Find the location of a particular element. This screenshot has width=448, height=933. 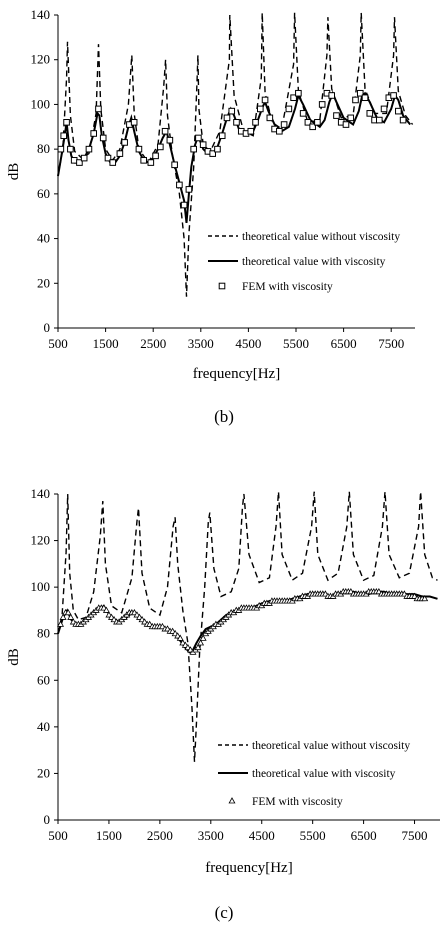

y-tick-label: 40 is located at coordinates (43, 726).